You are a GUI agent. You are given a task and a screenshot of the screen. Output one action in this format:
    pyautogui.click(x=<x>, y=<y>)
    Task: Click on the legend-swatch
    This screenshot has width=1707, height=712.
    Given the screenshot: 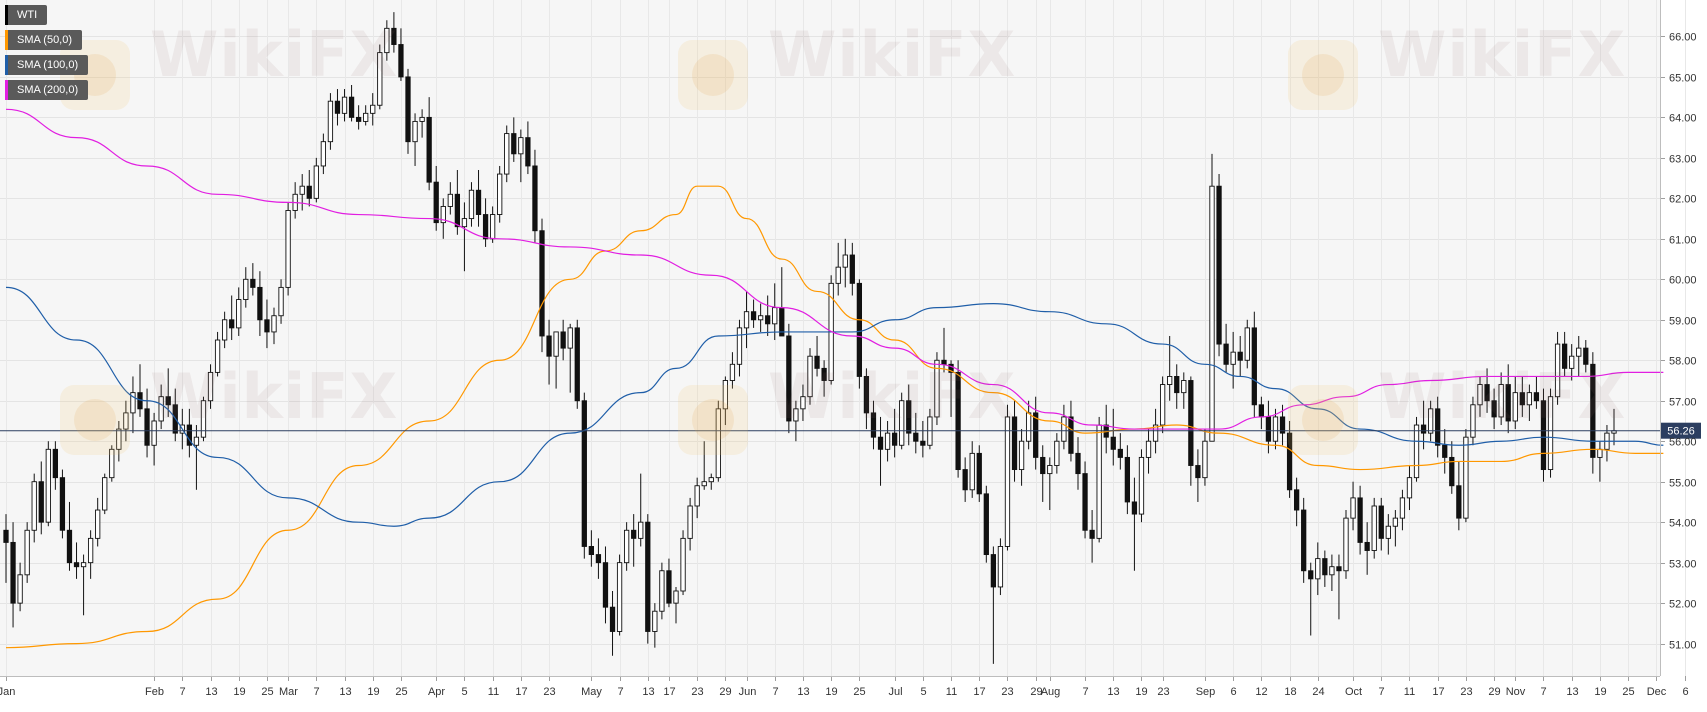 What is the action you would take?
    pyautogui.click(x=6, y=65)
    